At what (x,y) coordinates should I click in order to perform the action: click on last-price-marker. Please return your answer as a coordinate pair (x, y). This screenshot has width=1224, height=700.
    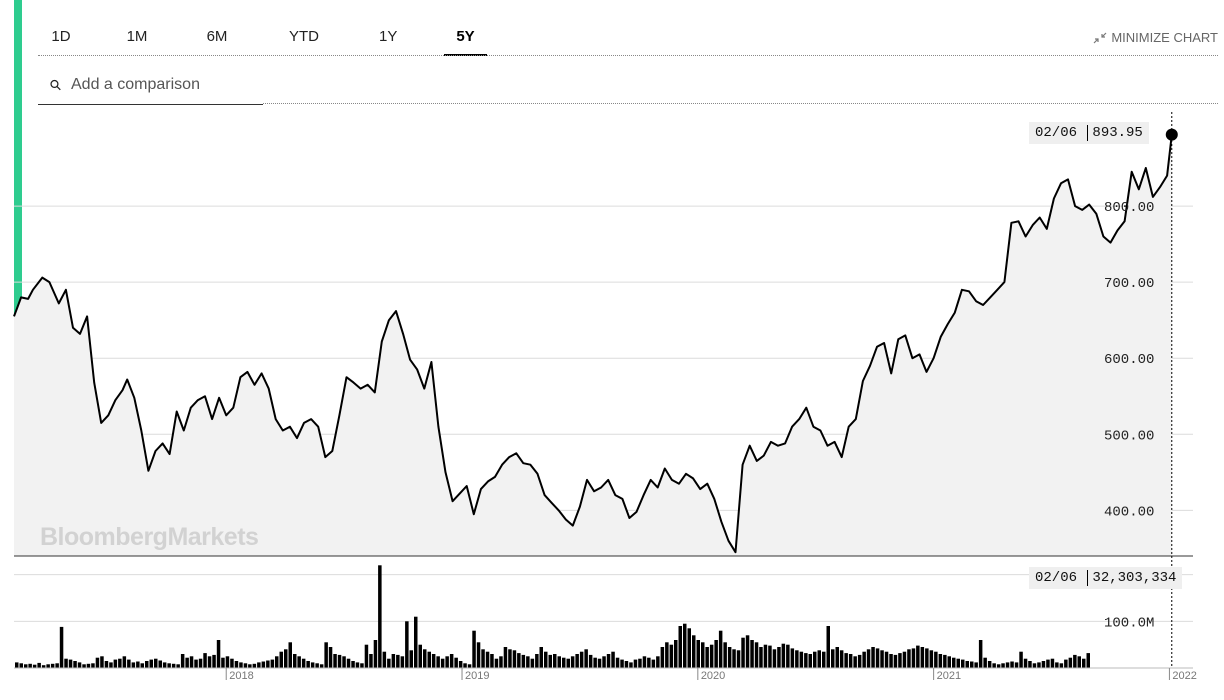
    Looking at the image, I should click on (1171, 134).